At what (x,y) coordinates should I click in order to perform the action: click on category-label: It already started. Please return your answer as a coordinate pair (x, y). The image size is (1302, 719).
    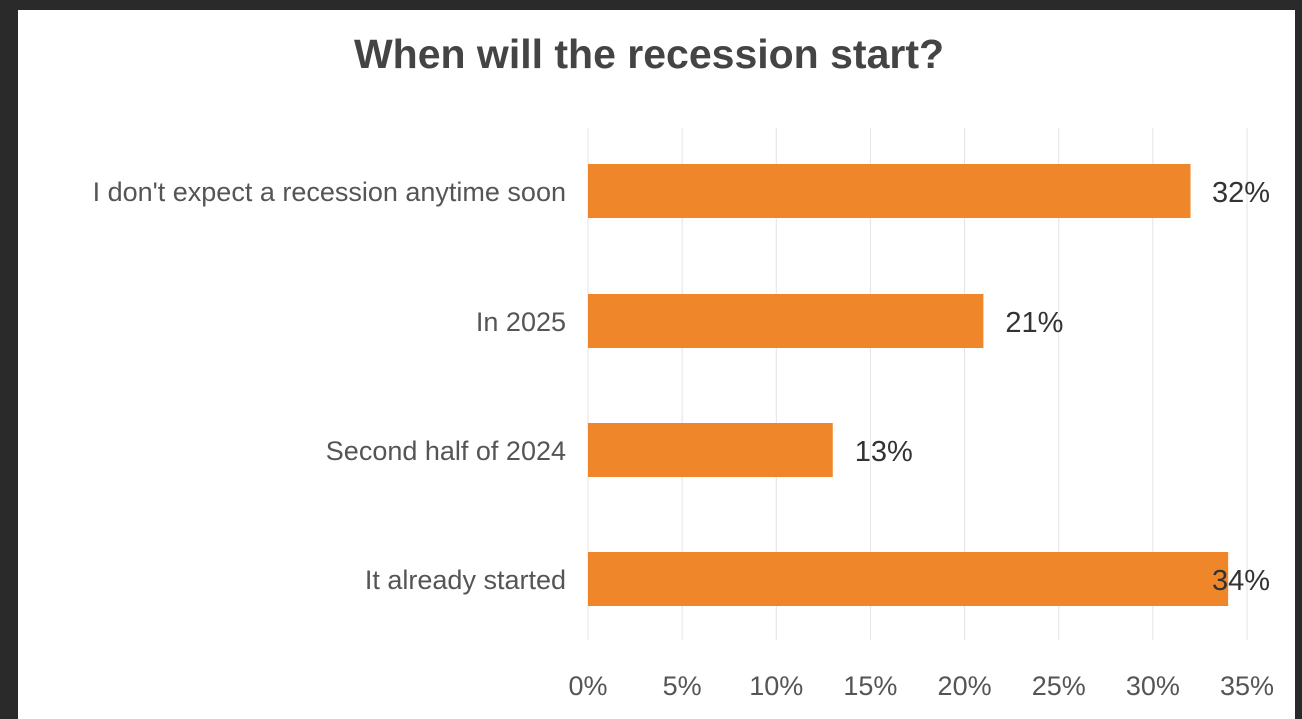
    Looking at the image, I should click on (465, 580).